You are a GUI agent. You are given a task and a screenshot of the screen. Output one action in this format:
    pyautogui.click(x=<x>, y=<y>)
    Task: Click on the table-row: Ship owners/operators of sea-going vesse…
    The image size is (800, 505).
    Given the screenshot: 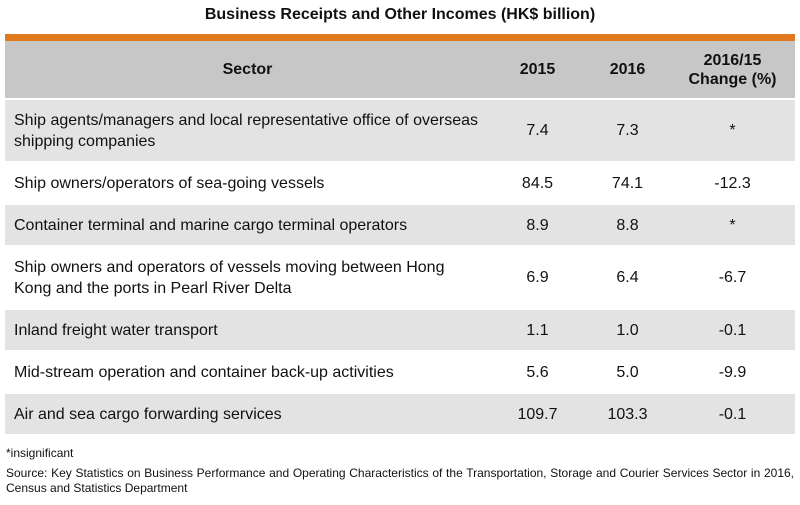 What is the action you would take?
    pyautogui.click(x=400, y=183)
    